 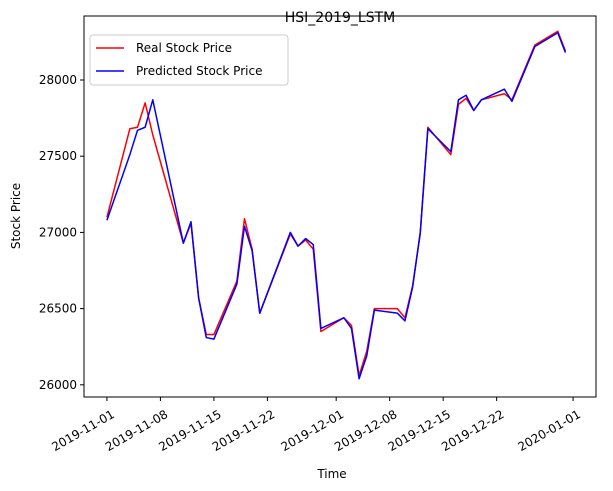 What do you see at coordinates (58, 385) in the screenshot?
I see `y-tick-label: 26000` at bounding box center [58, 385].